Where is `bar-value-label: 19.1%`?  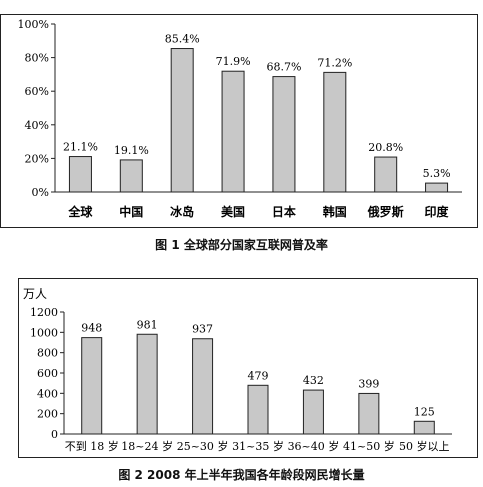
bar-value-label: 19.1% is located at coordinates (131, 150).